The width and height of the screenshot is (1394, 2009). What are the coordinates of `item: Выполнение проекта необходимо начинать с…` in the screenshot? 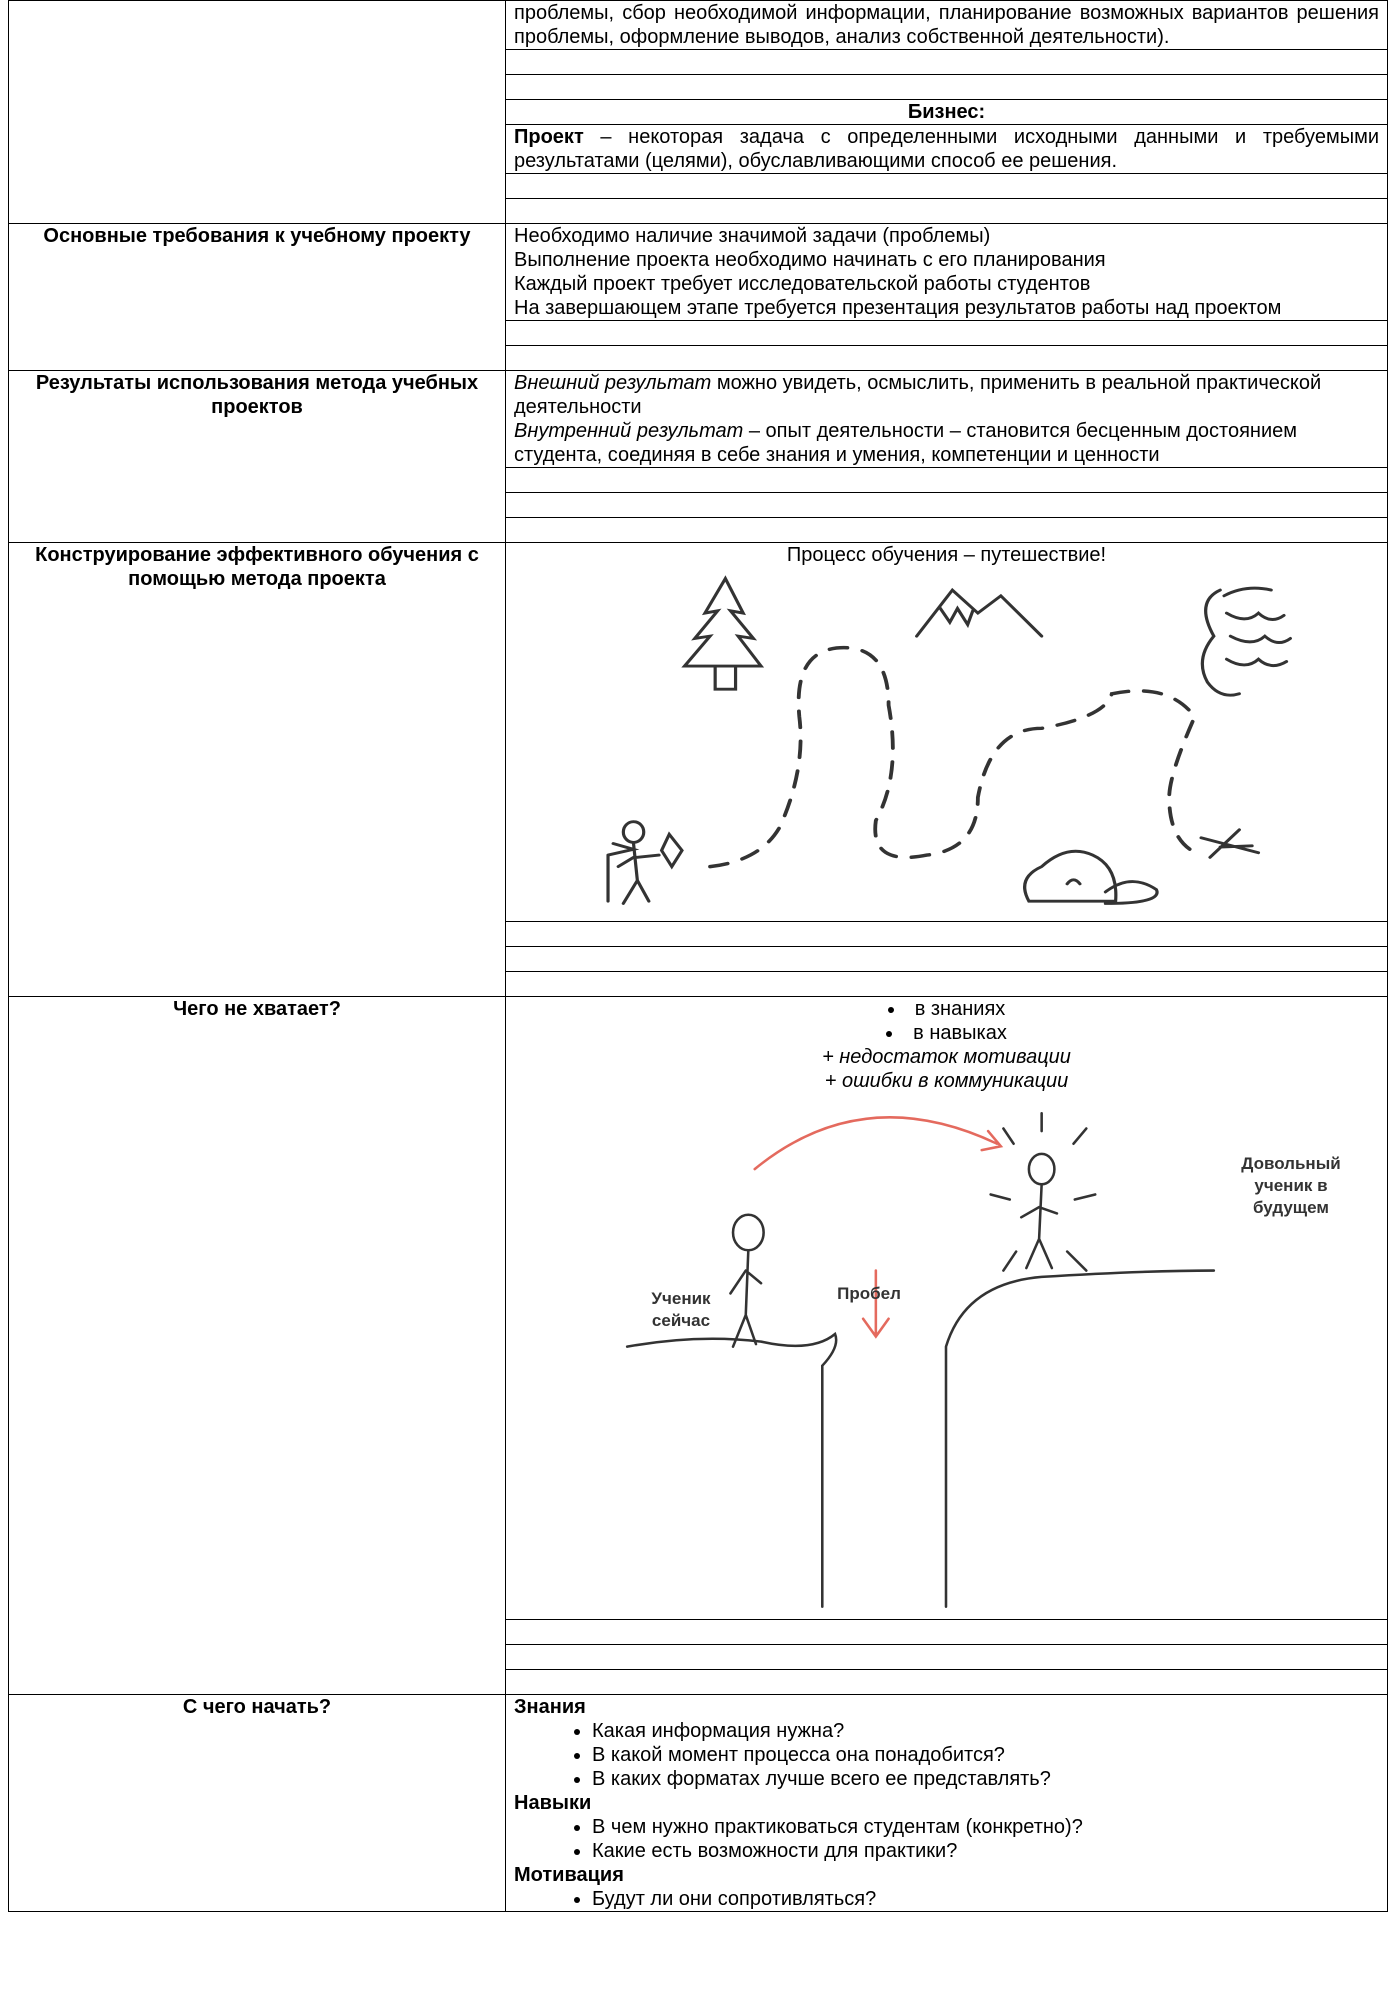 It's located at (810, 260).